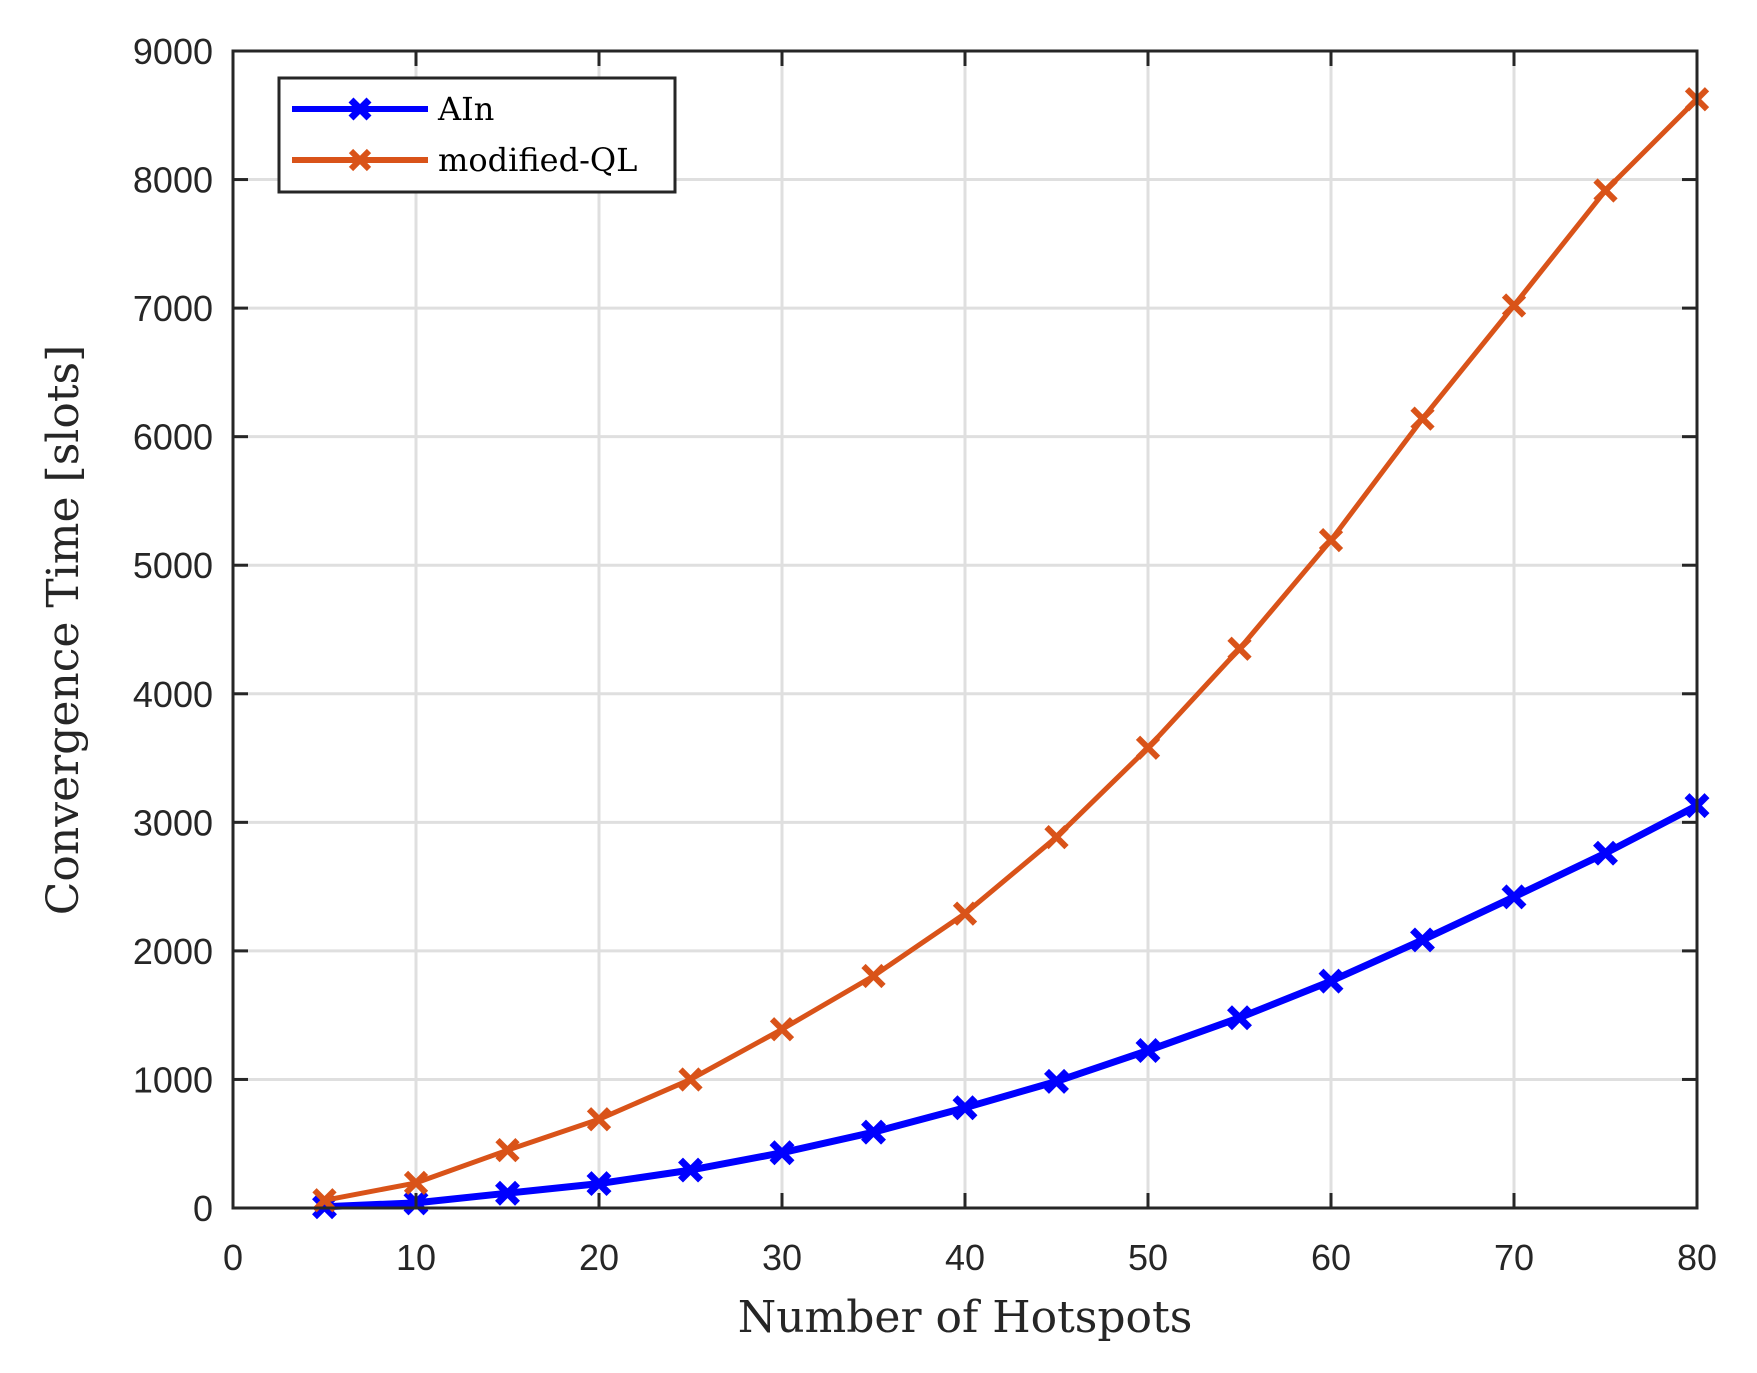 This screenshot has width=1757, height=1373. I want to click on y-tick-label: 3000, so click(173, 822).